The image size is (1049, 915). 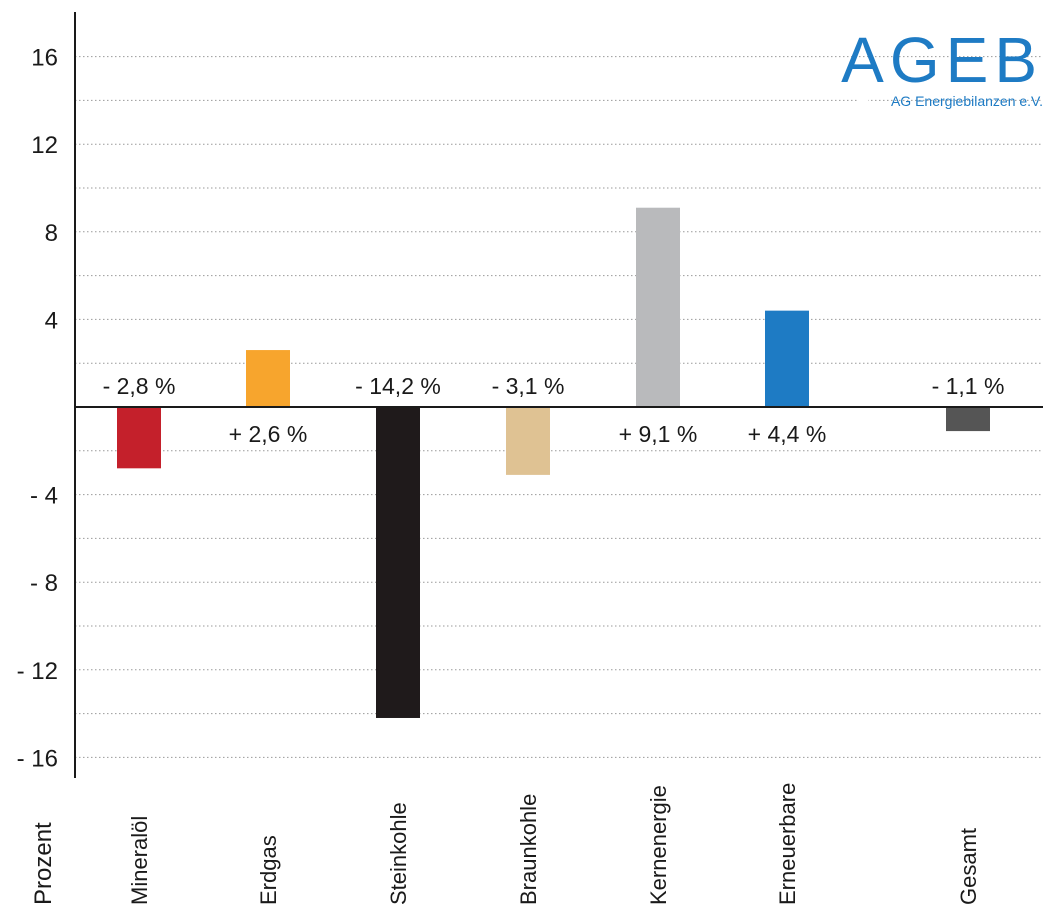 I want to click on category-label: Braunkohle, so click(x=528, y=849).